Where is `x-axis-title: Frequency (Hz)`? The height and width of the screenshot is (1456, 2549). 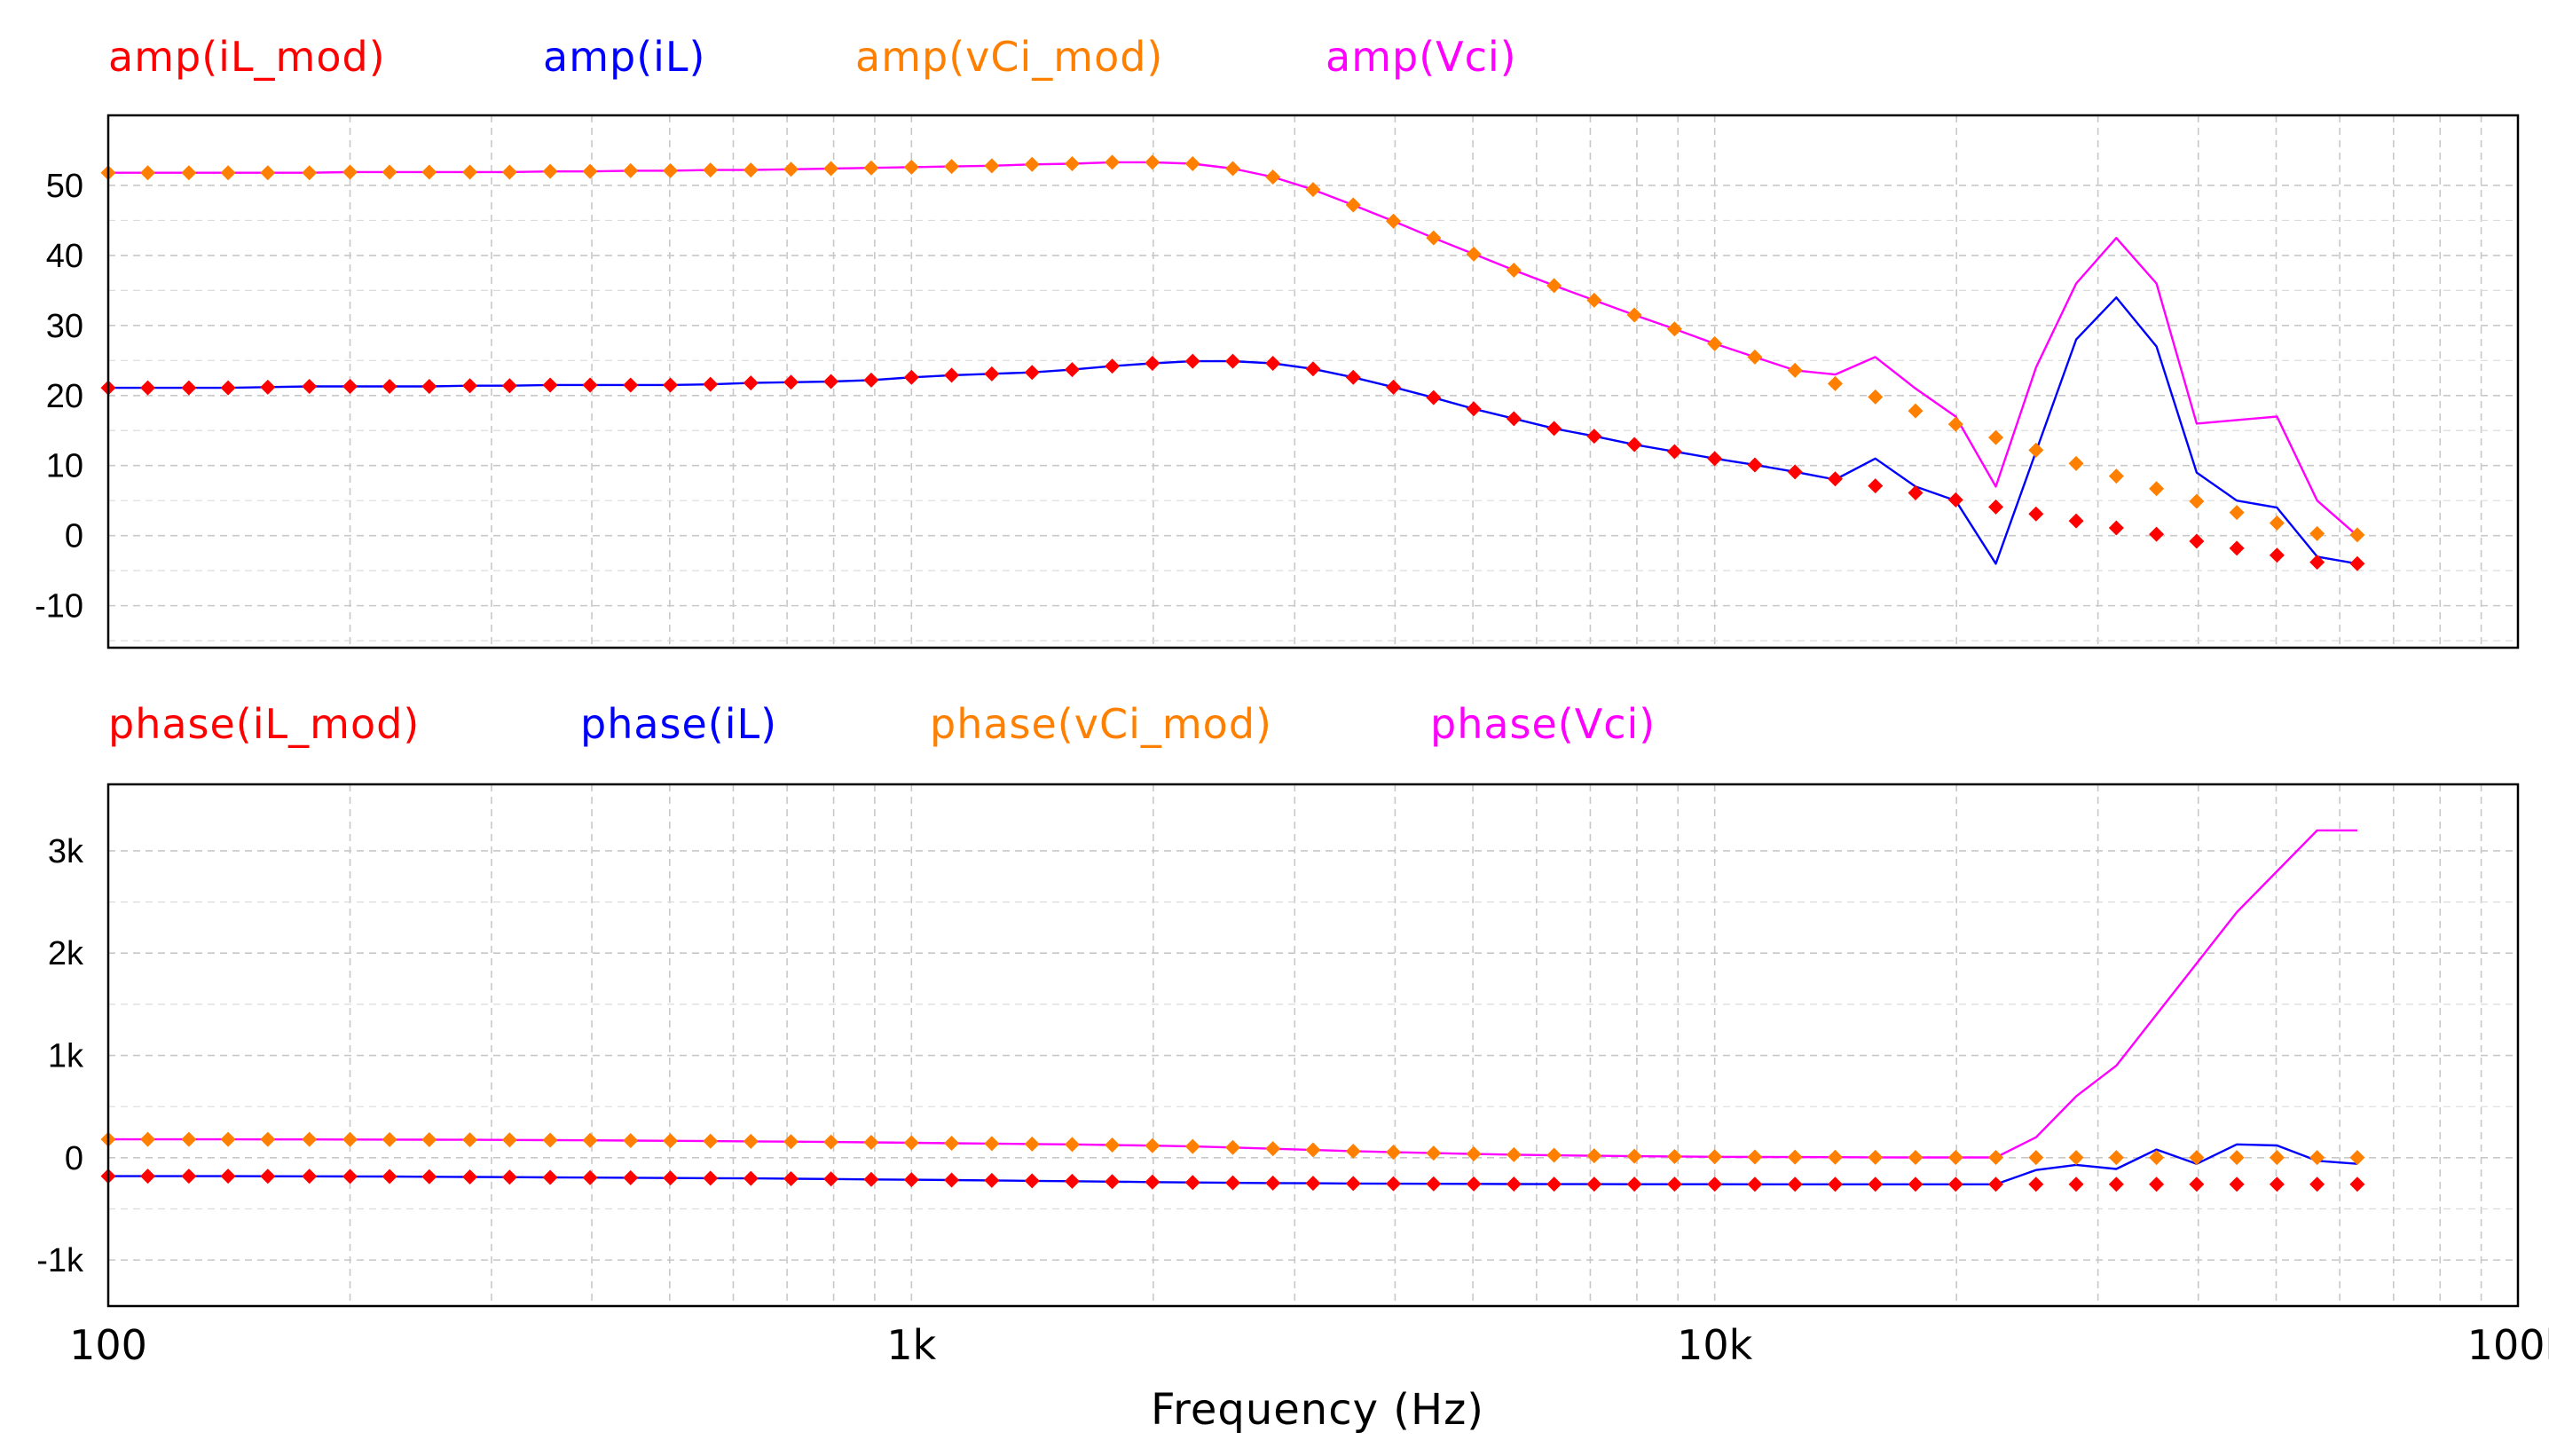
x-axis-title: Frequency (Hz) is located at coordinates (1317, 1410).